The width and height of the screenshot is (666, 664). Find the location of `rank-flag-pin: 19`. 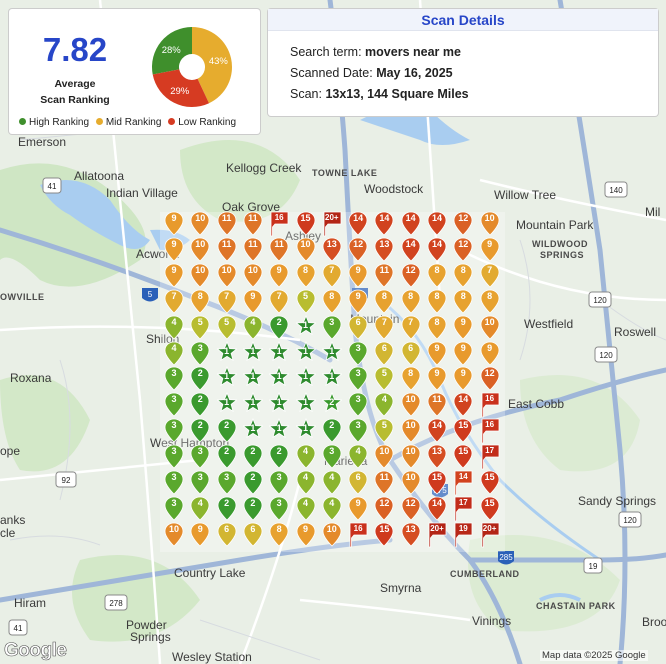

rank-flag-pin: 19 is located at coordinates (463, 535).